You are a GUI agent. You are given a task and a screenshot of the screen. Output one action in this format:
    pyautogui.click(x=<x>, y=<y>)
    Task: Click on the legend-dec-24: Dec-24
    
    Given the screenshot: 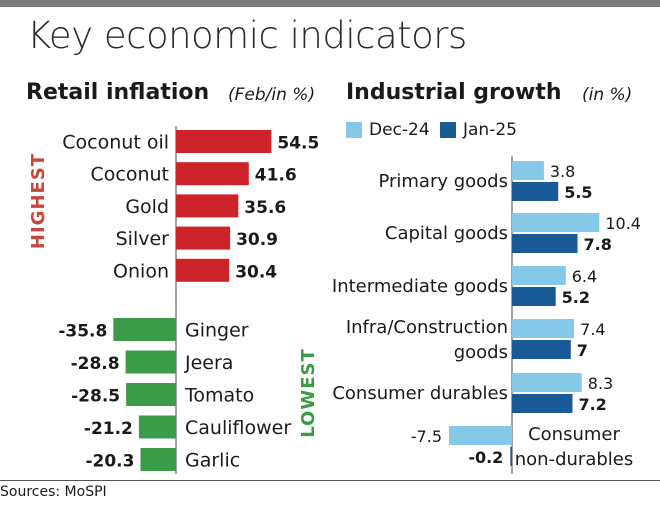 What is the action you would take?
    pyautogui.click(x=388, y=130)
    